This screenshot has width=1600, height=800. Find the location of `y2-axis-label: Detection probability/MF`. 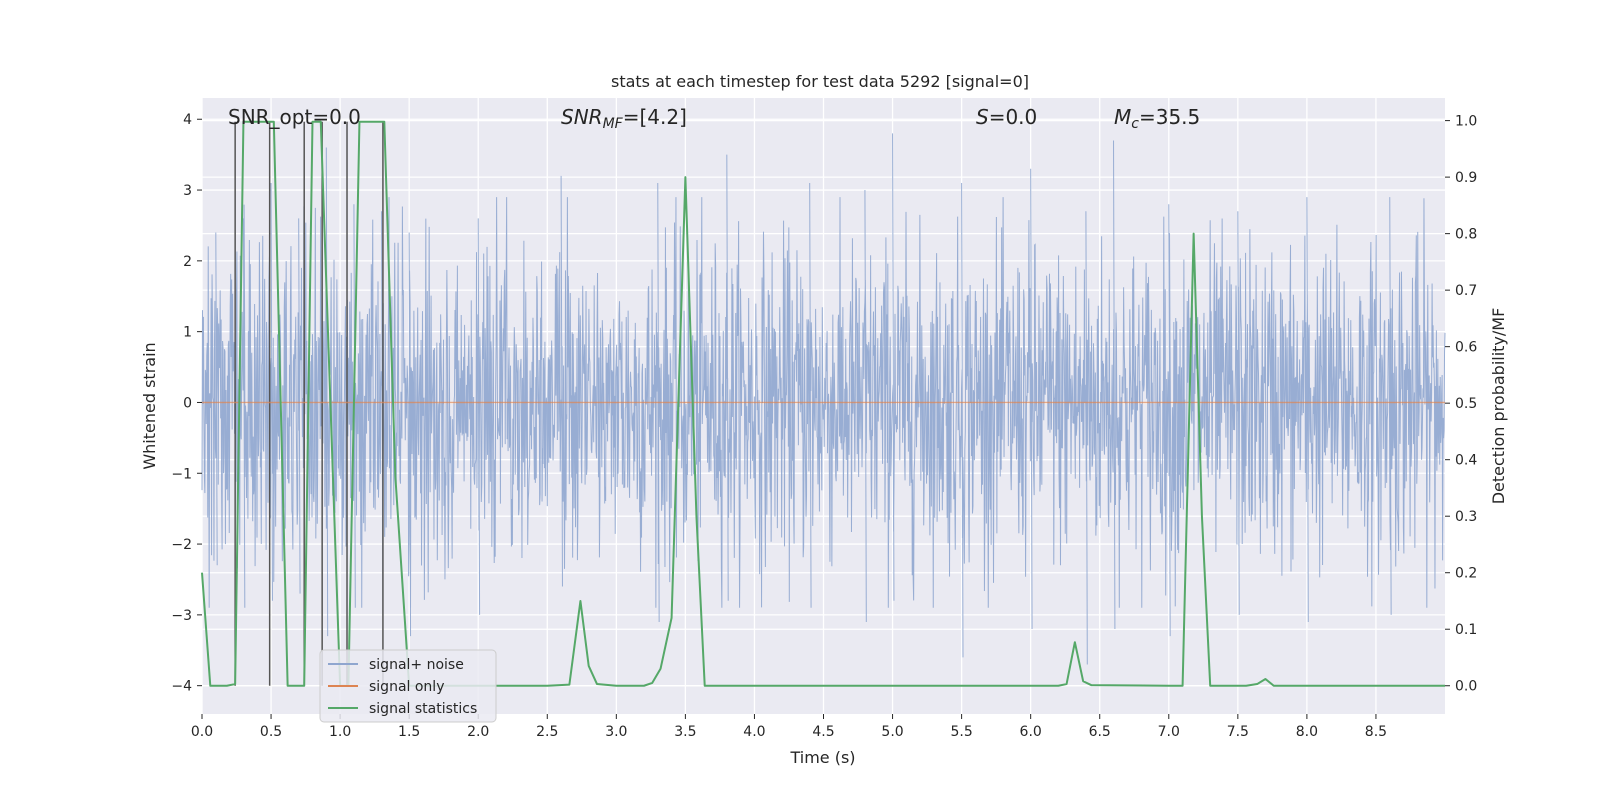

y2-axis-label: Detection probability/MF is located at coordinates (1498, 406).